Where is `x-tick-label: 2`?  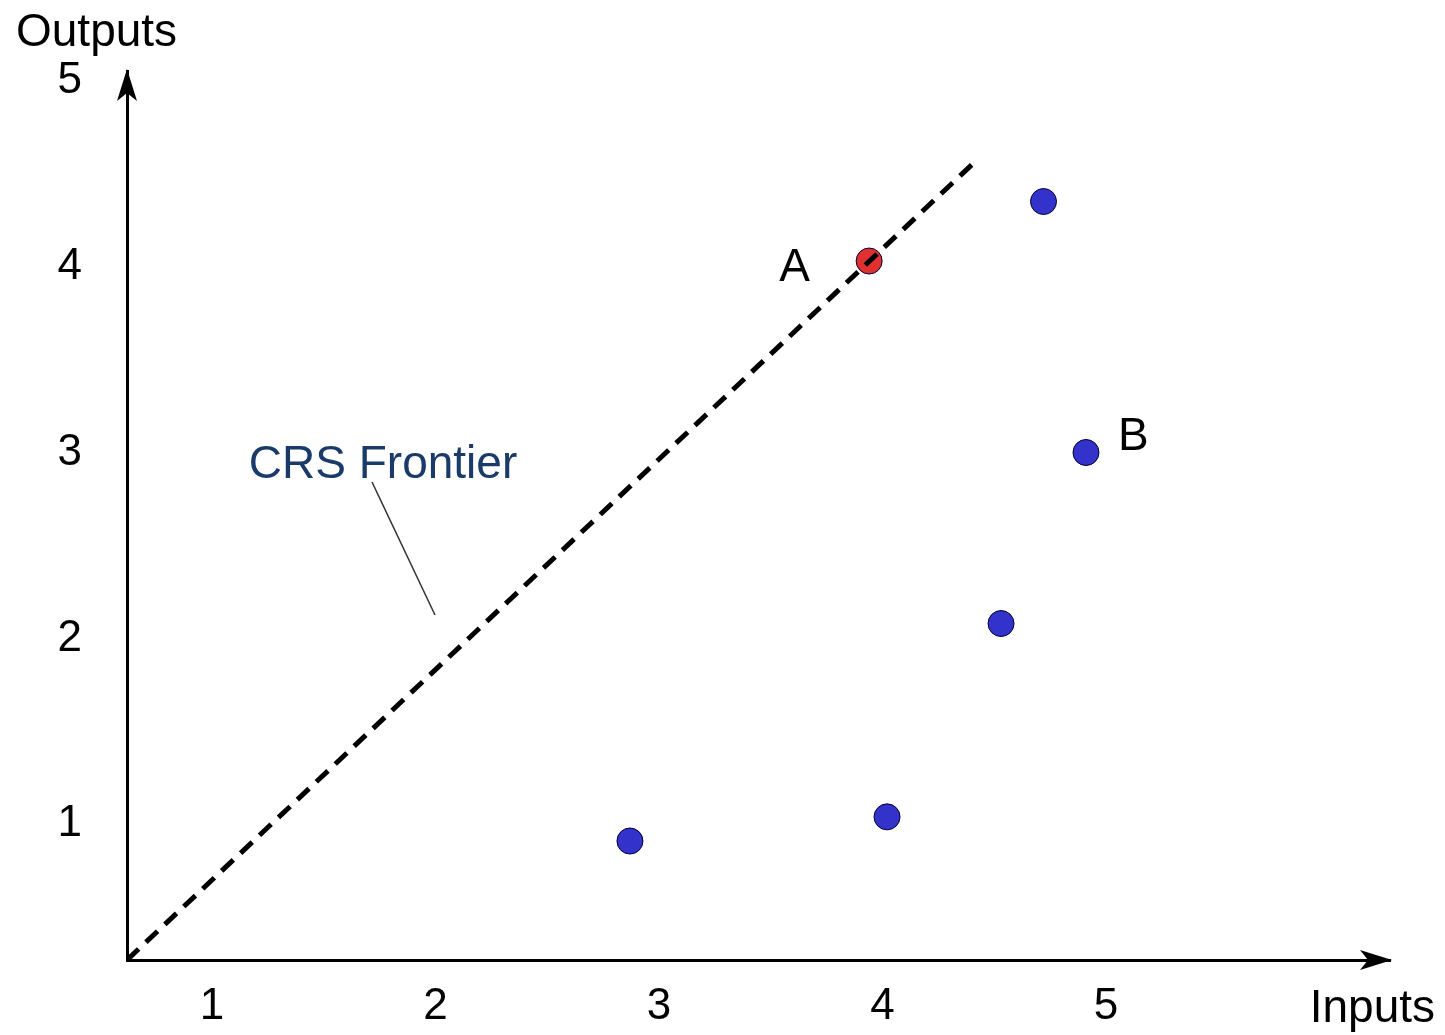 x-tick-label: 2 is located at coordinates (435, 1003).